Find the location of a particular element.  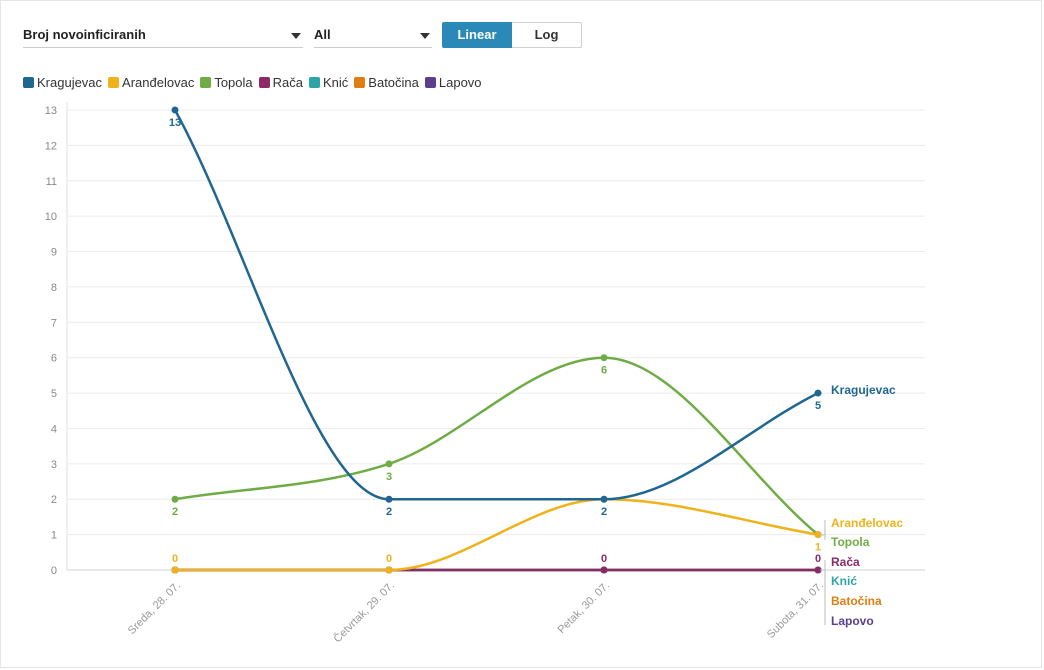

region-select: All is located at coordinates (373, 35).